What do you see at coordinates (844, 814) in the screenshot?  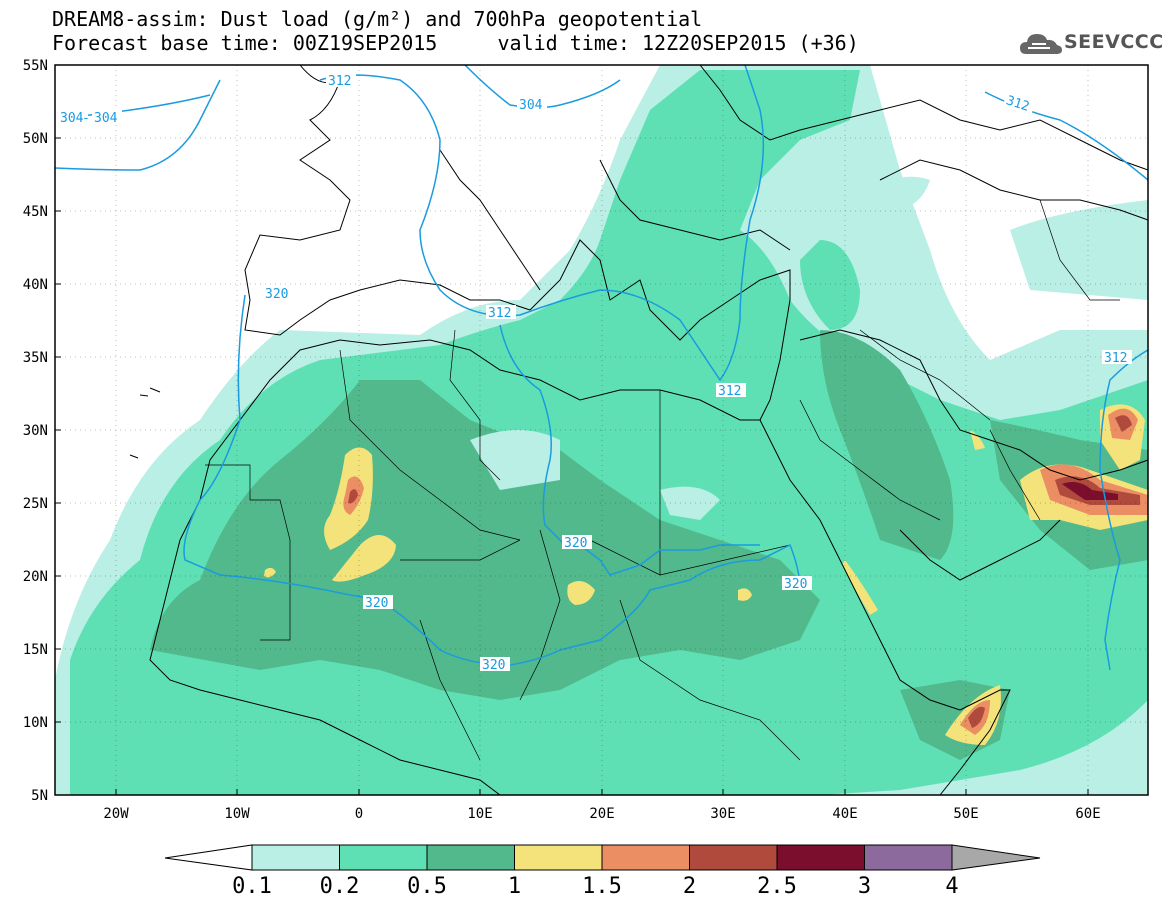 I see `lon-label: 40E` at bounding box center [844, 814].